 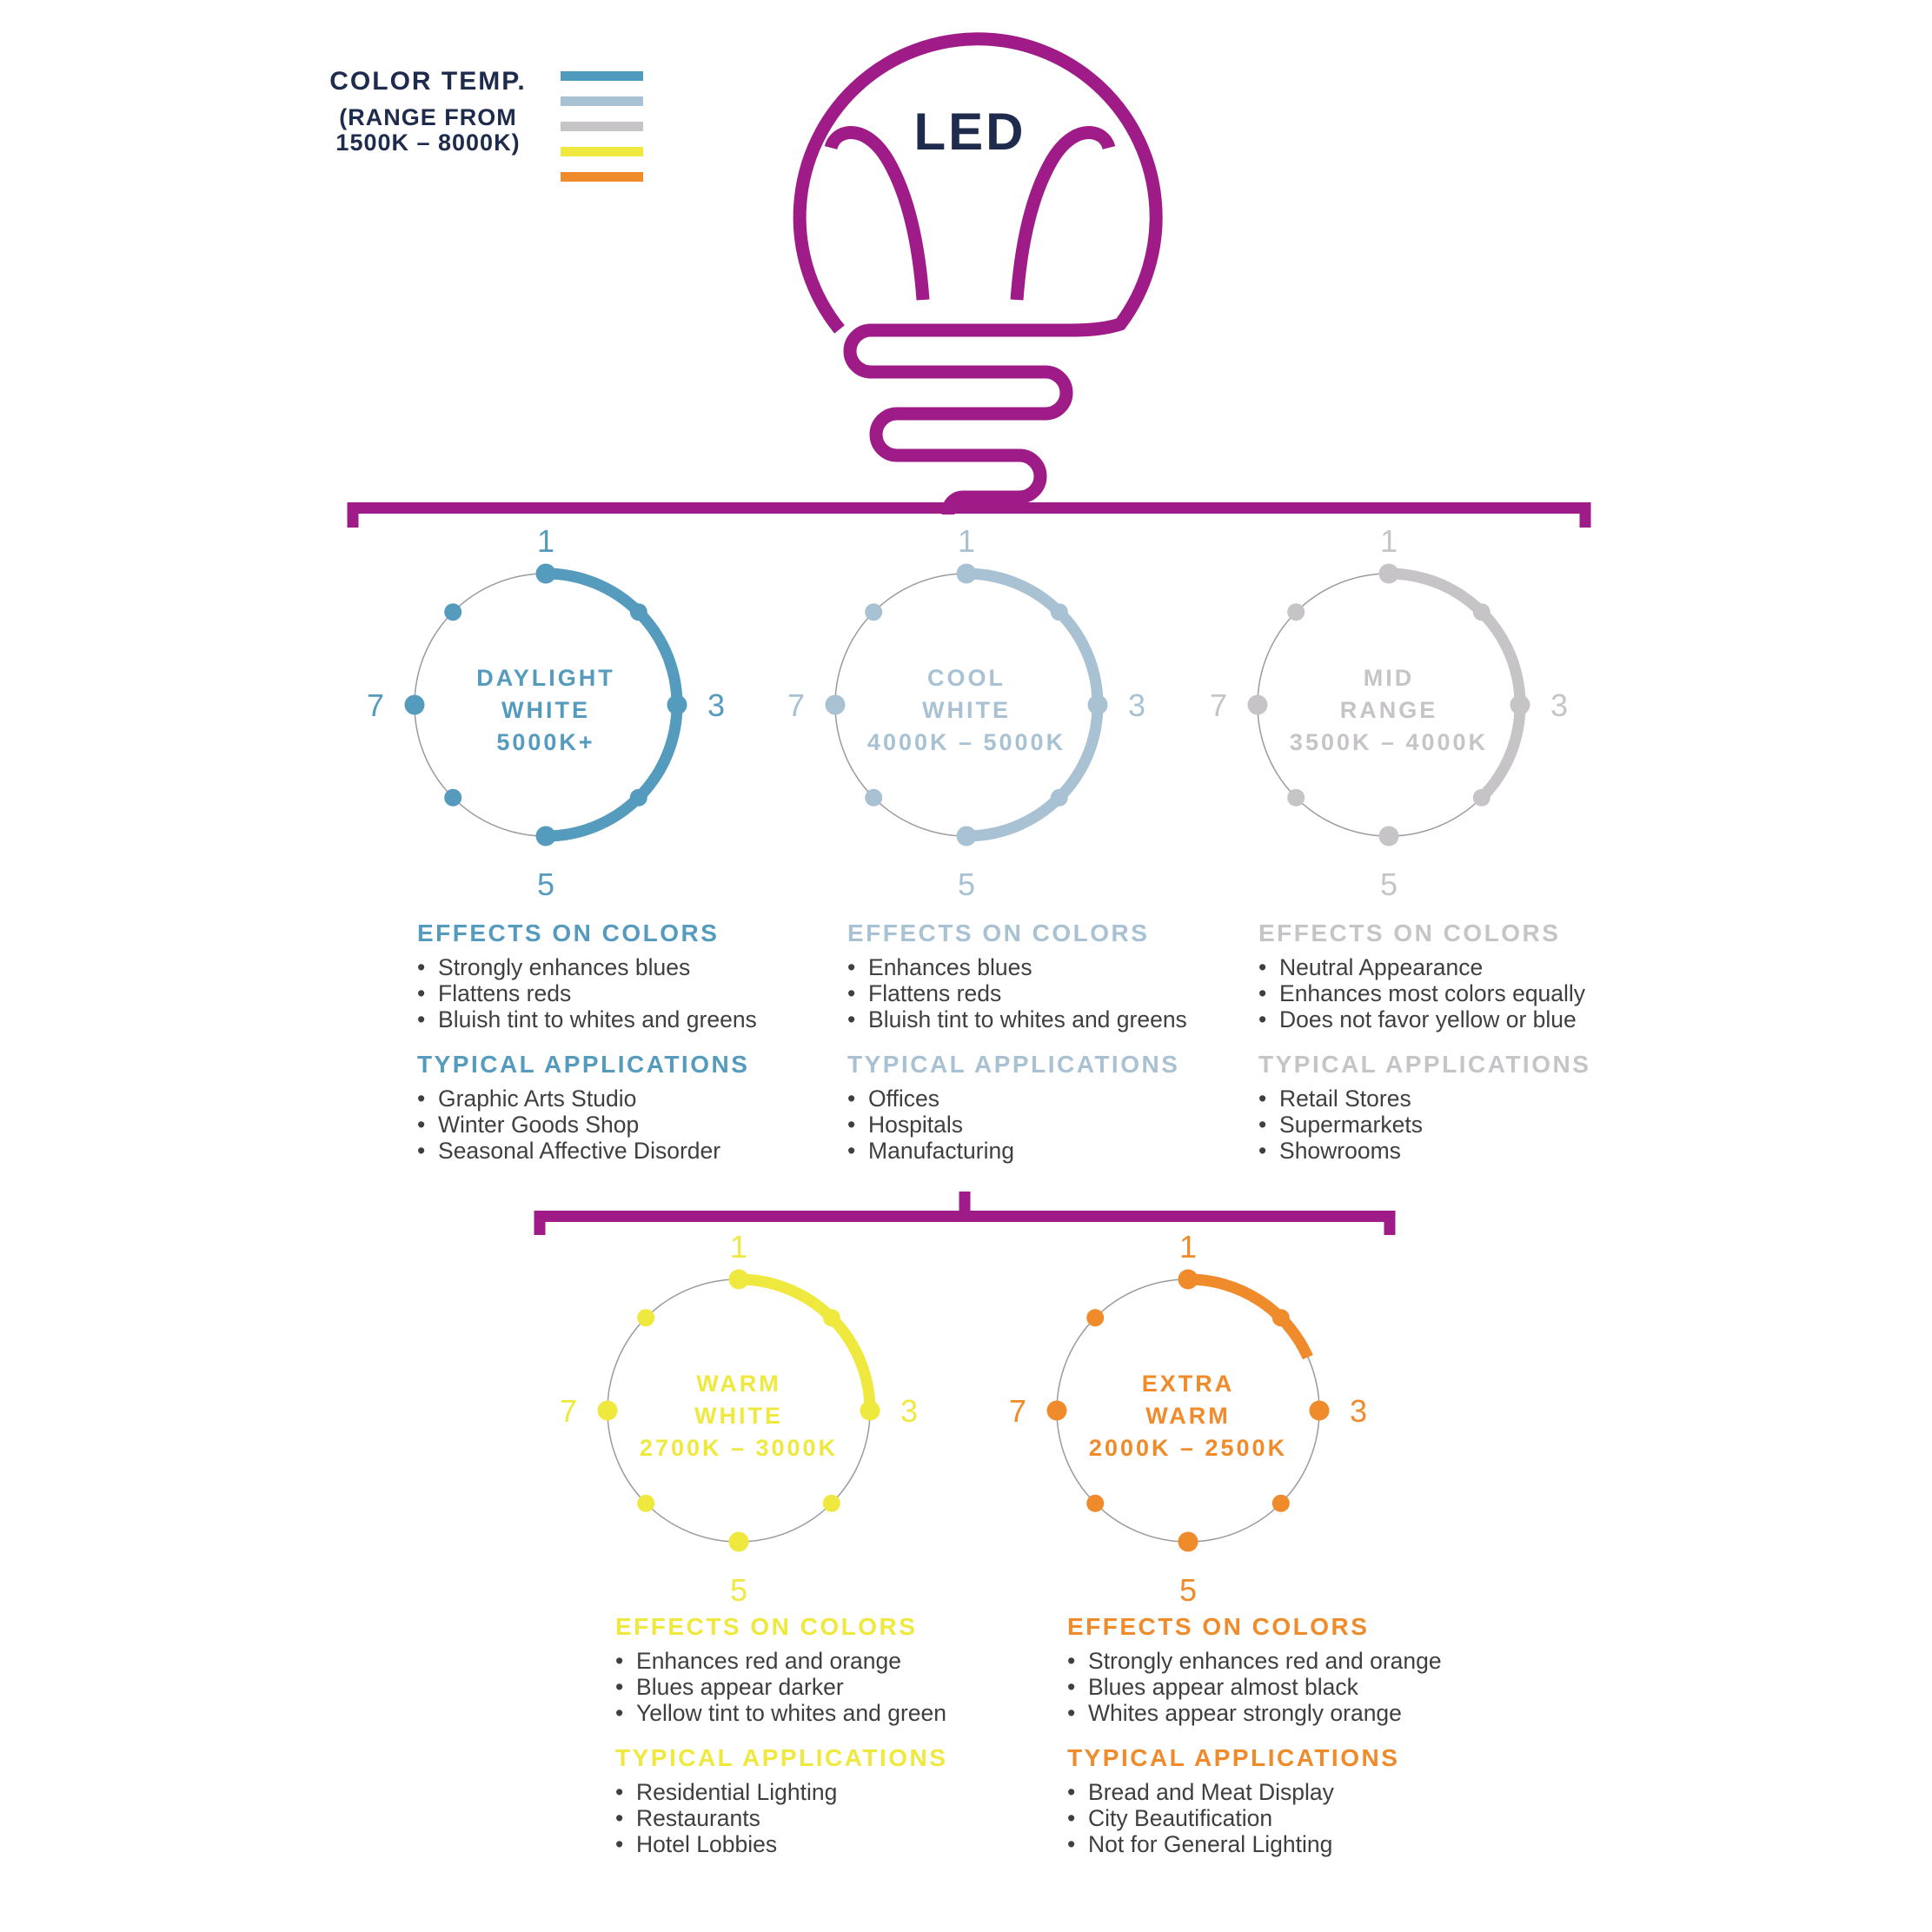 I want to click on application-item: Manufacturing, so click(x=1051, y=1151).